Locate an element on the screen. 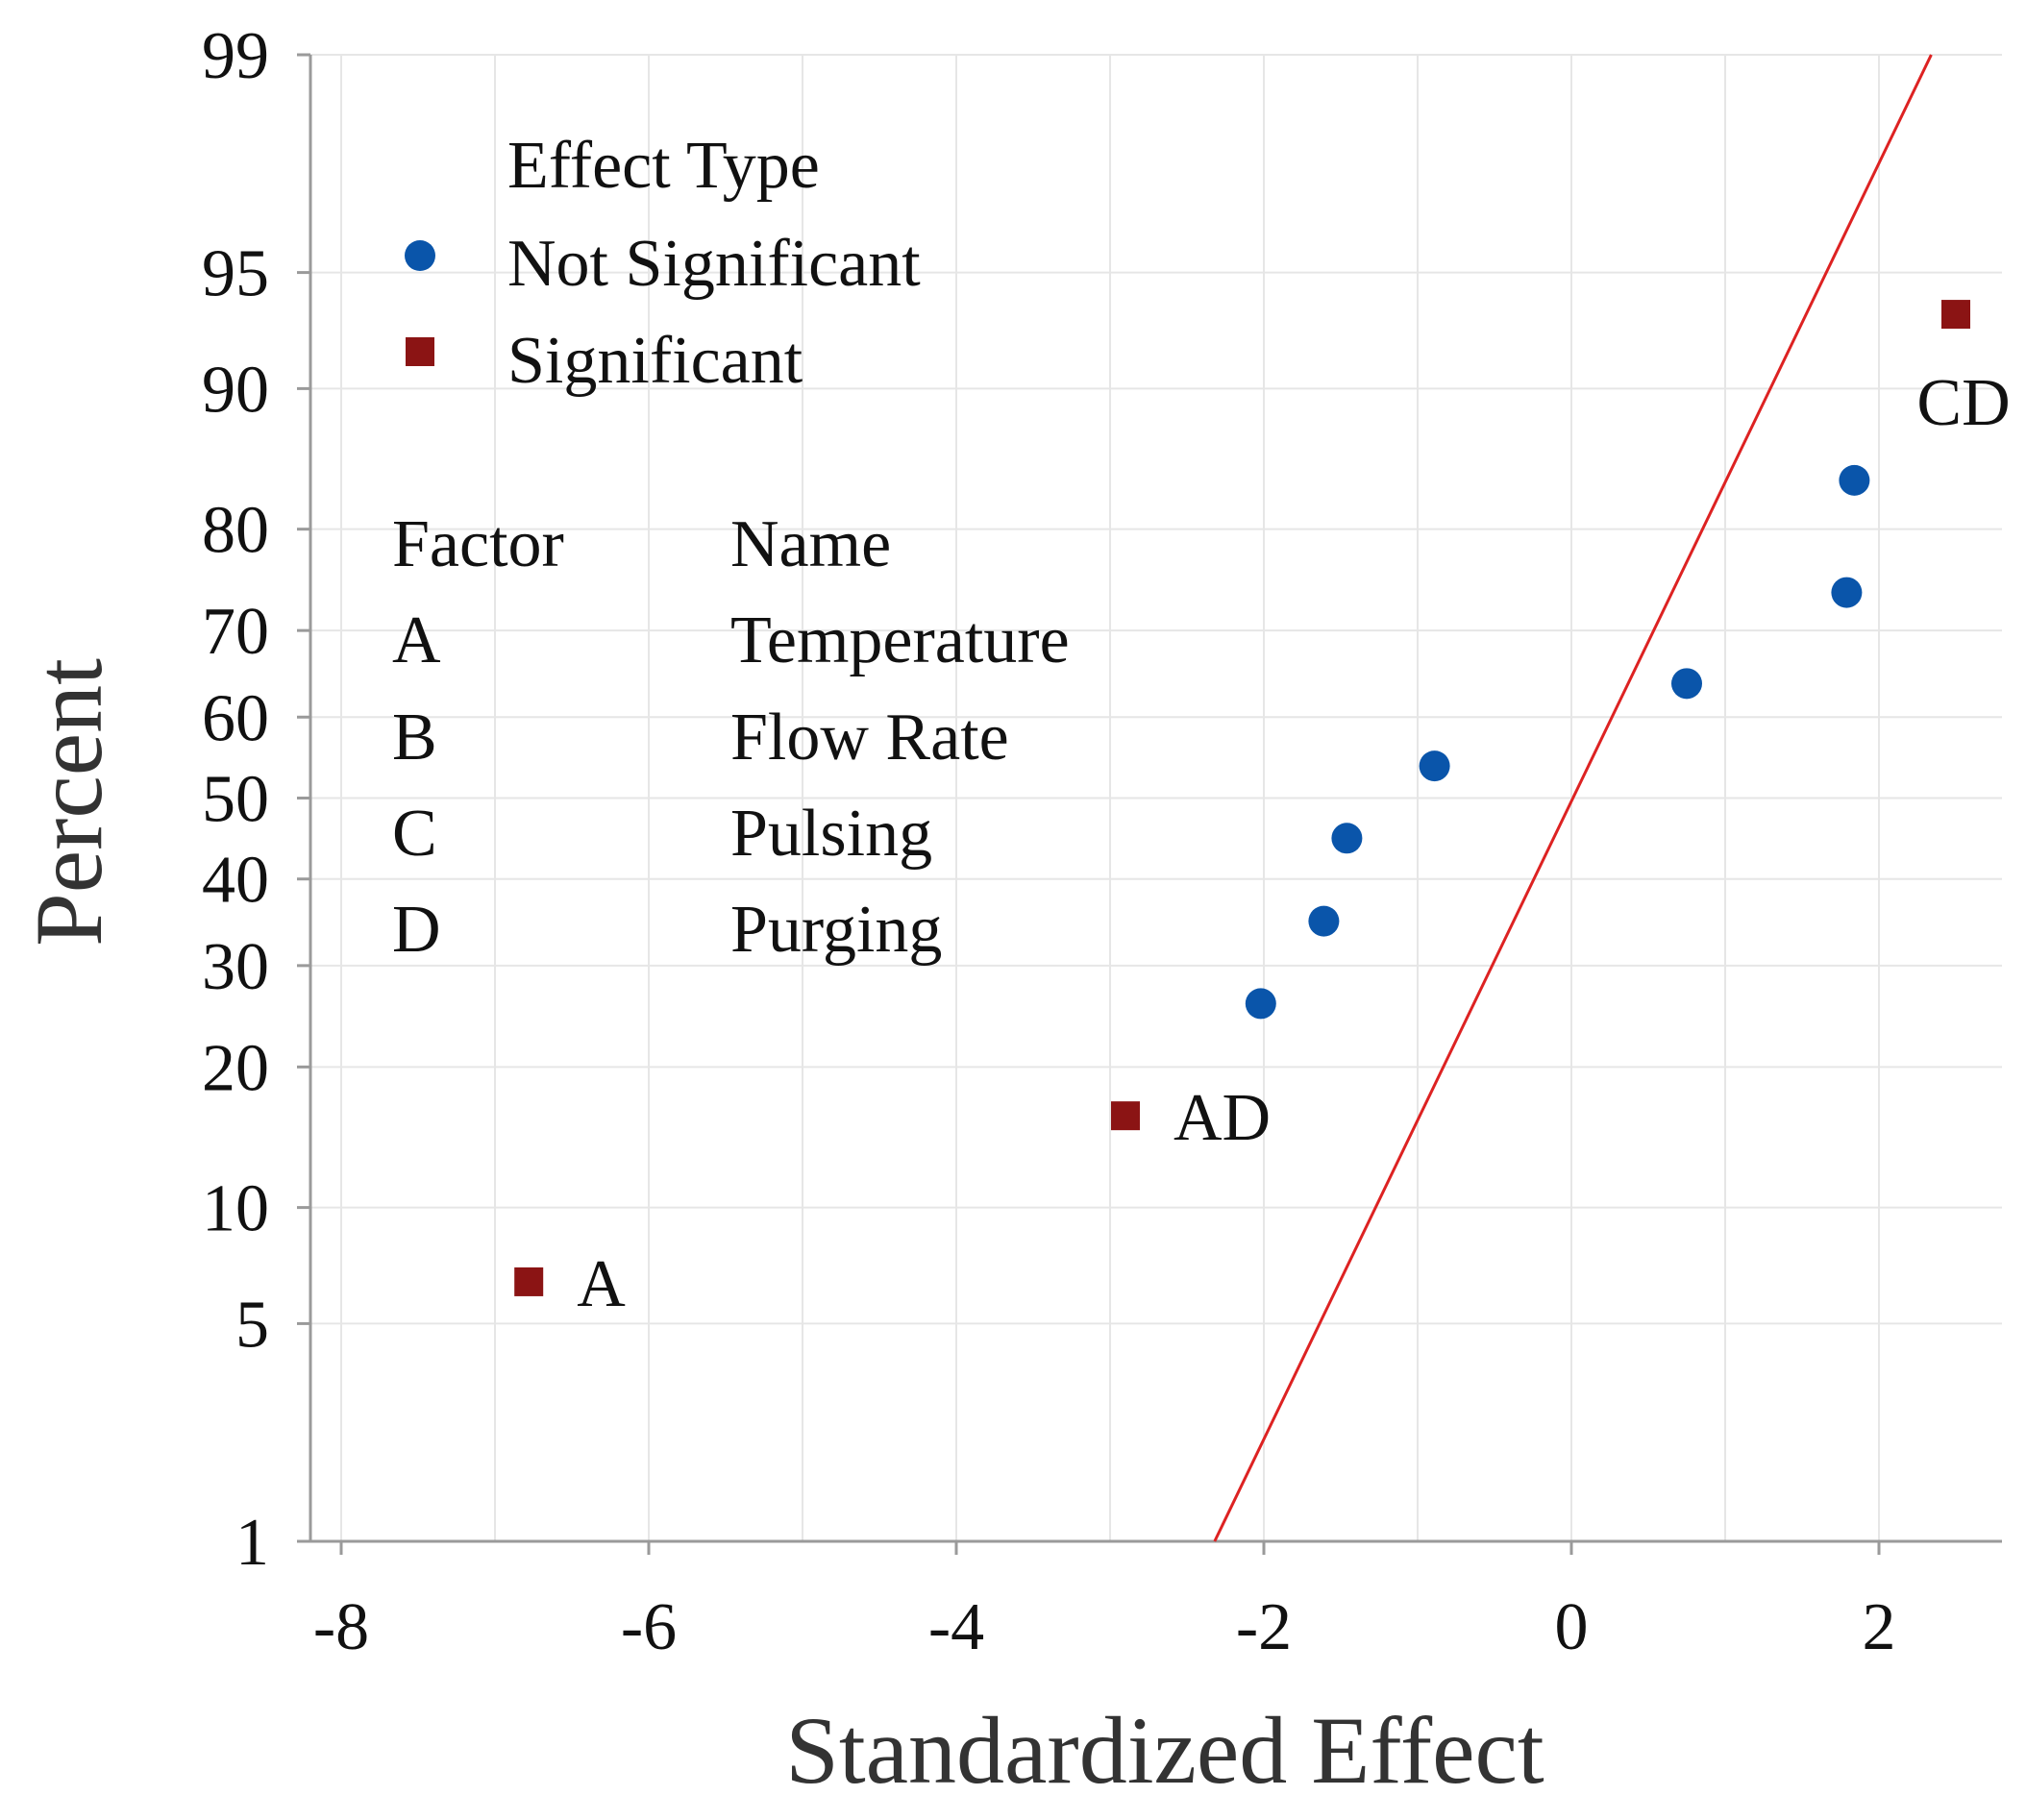  x-axis-title: Standardized Effect is located at coordinates (1164, 1751).